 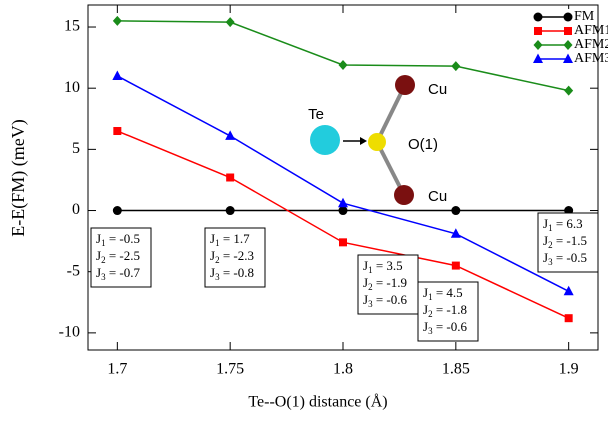 I want to click on annotation-text: J3 = -0.7, so click(x=118, y=273).